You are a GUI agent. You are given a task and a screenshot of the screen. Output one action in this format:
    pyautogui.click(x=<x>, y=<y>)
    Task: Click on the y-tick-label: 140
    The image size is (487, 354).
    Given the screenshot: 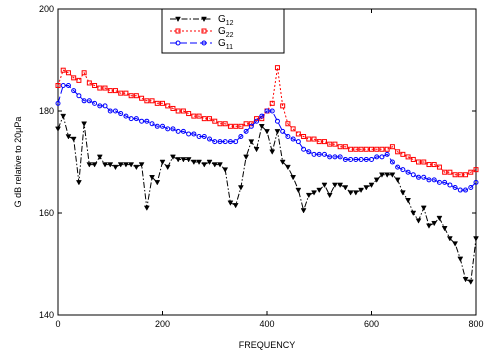 What is the action you would take?
    pyautogui.click(x=46, y=315)
    